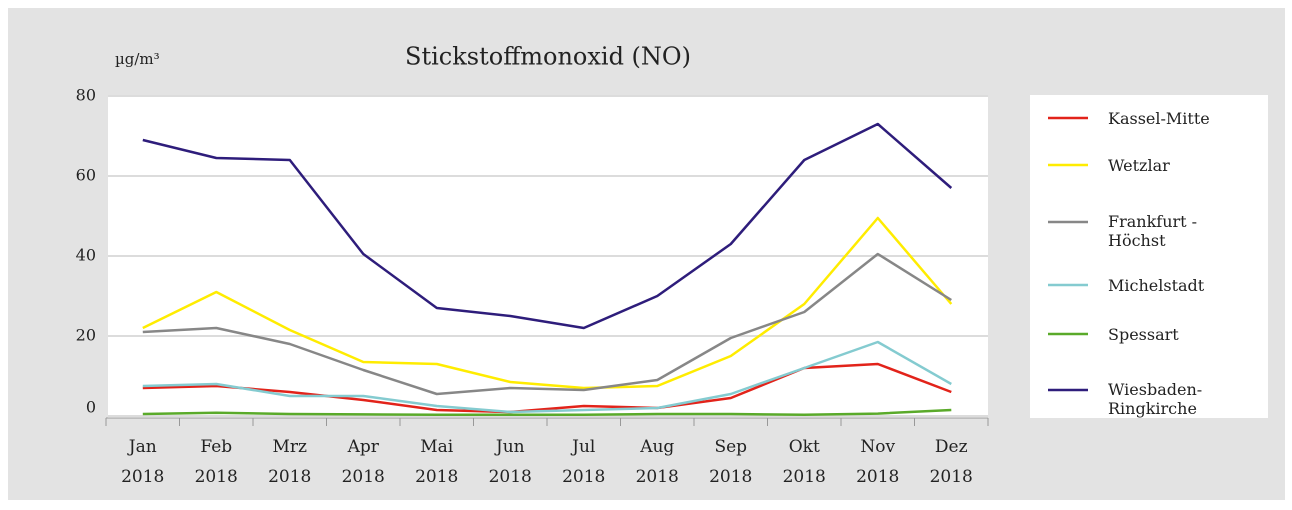 The image size is (1292, 510). I want to click on y-tick-label: 20, so click(86, 335).